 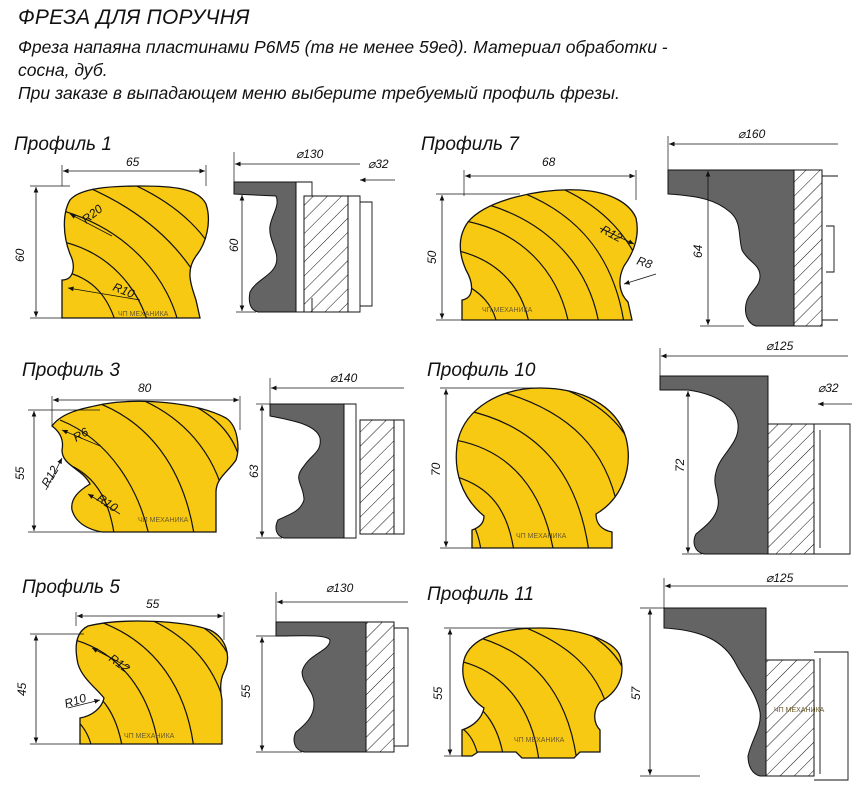 I want to click on watermark-5: ЧП МЕХАНИКА, so click(x=149, y=736).